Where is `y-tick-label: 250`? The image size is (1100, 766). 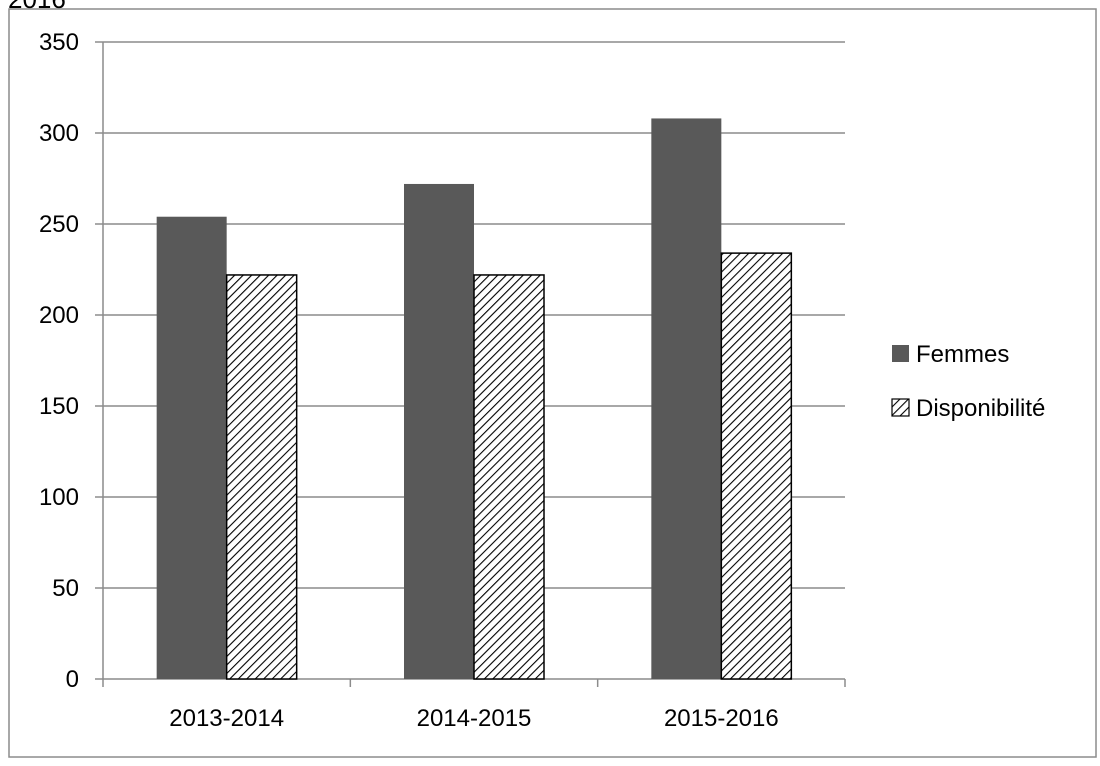
y-tick-label: 250 is located at coordinates (59, 224).